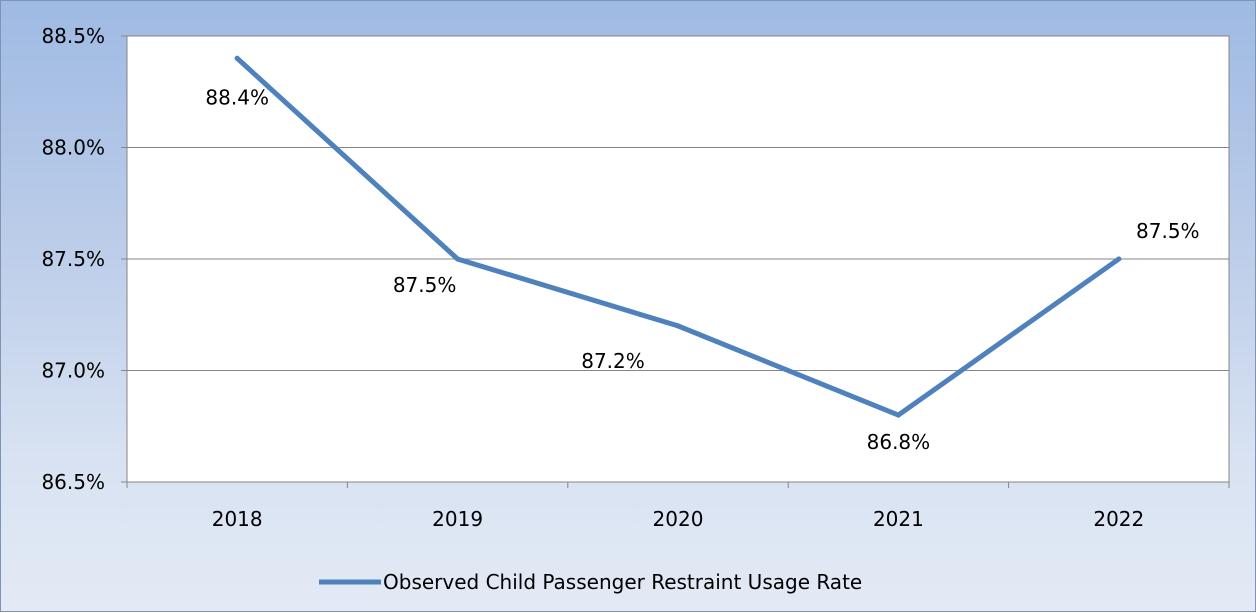  Describe the element at coordinates (73, 148) in the screenshot. I see `y-tick-label: 88.0%` at that location.